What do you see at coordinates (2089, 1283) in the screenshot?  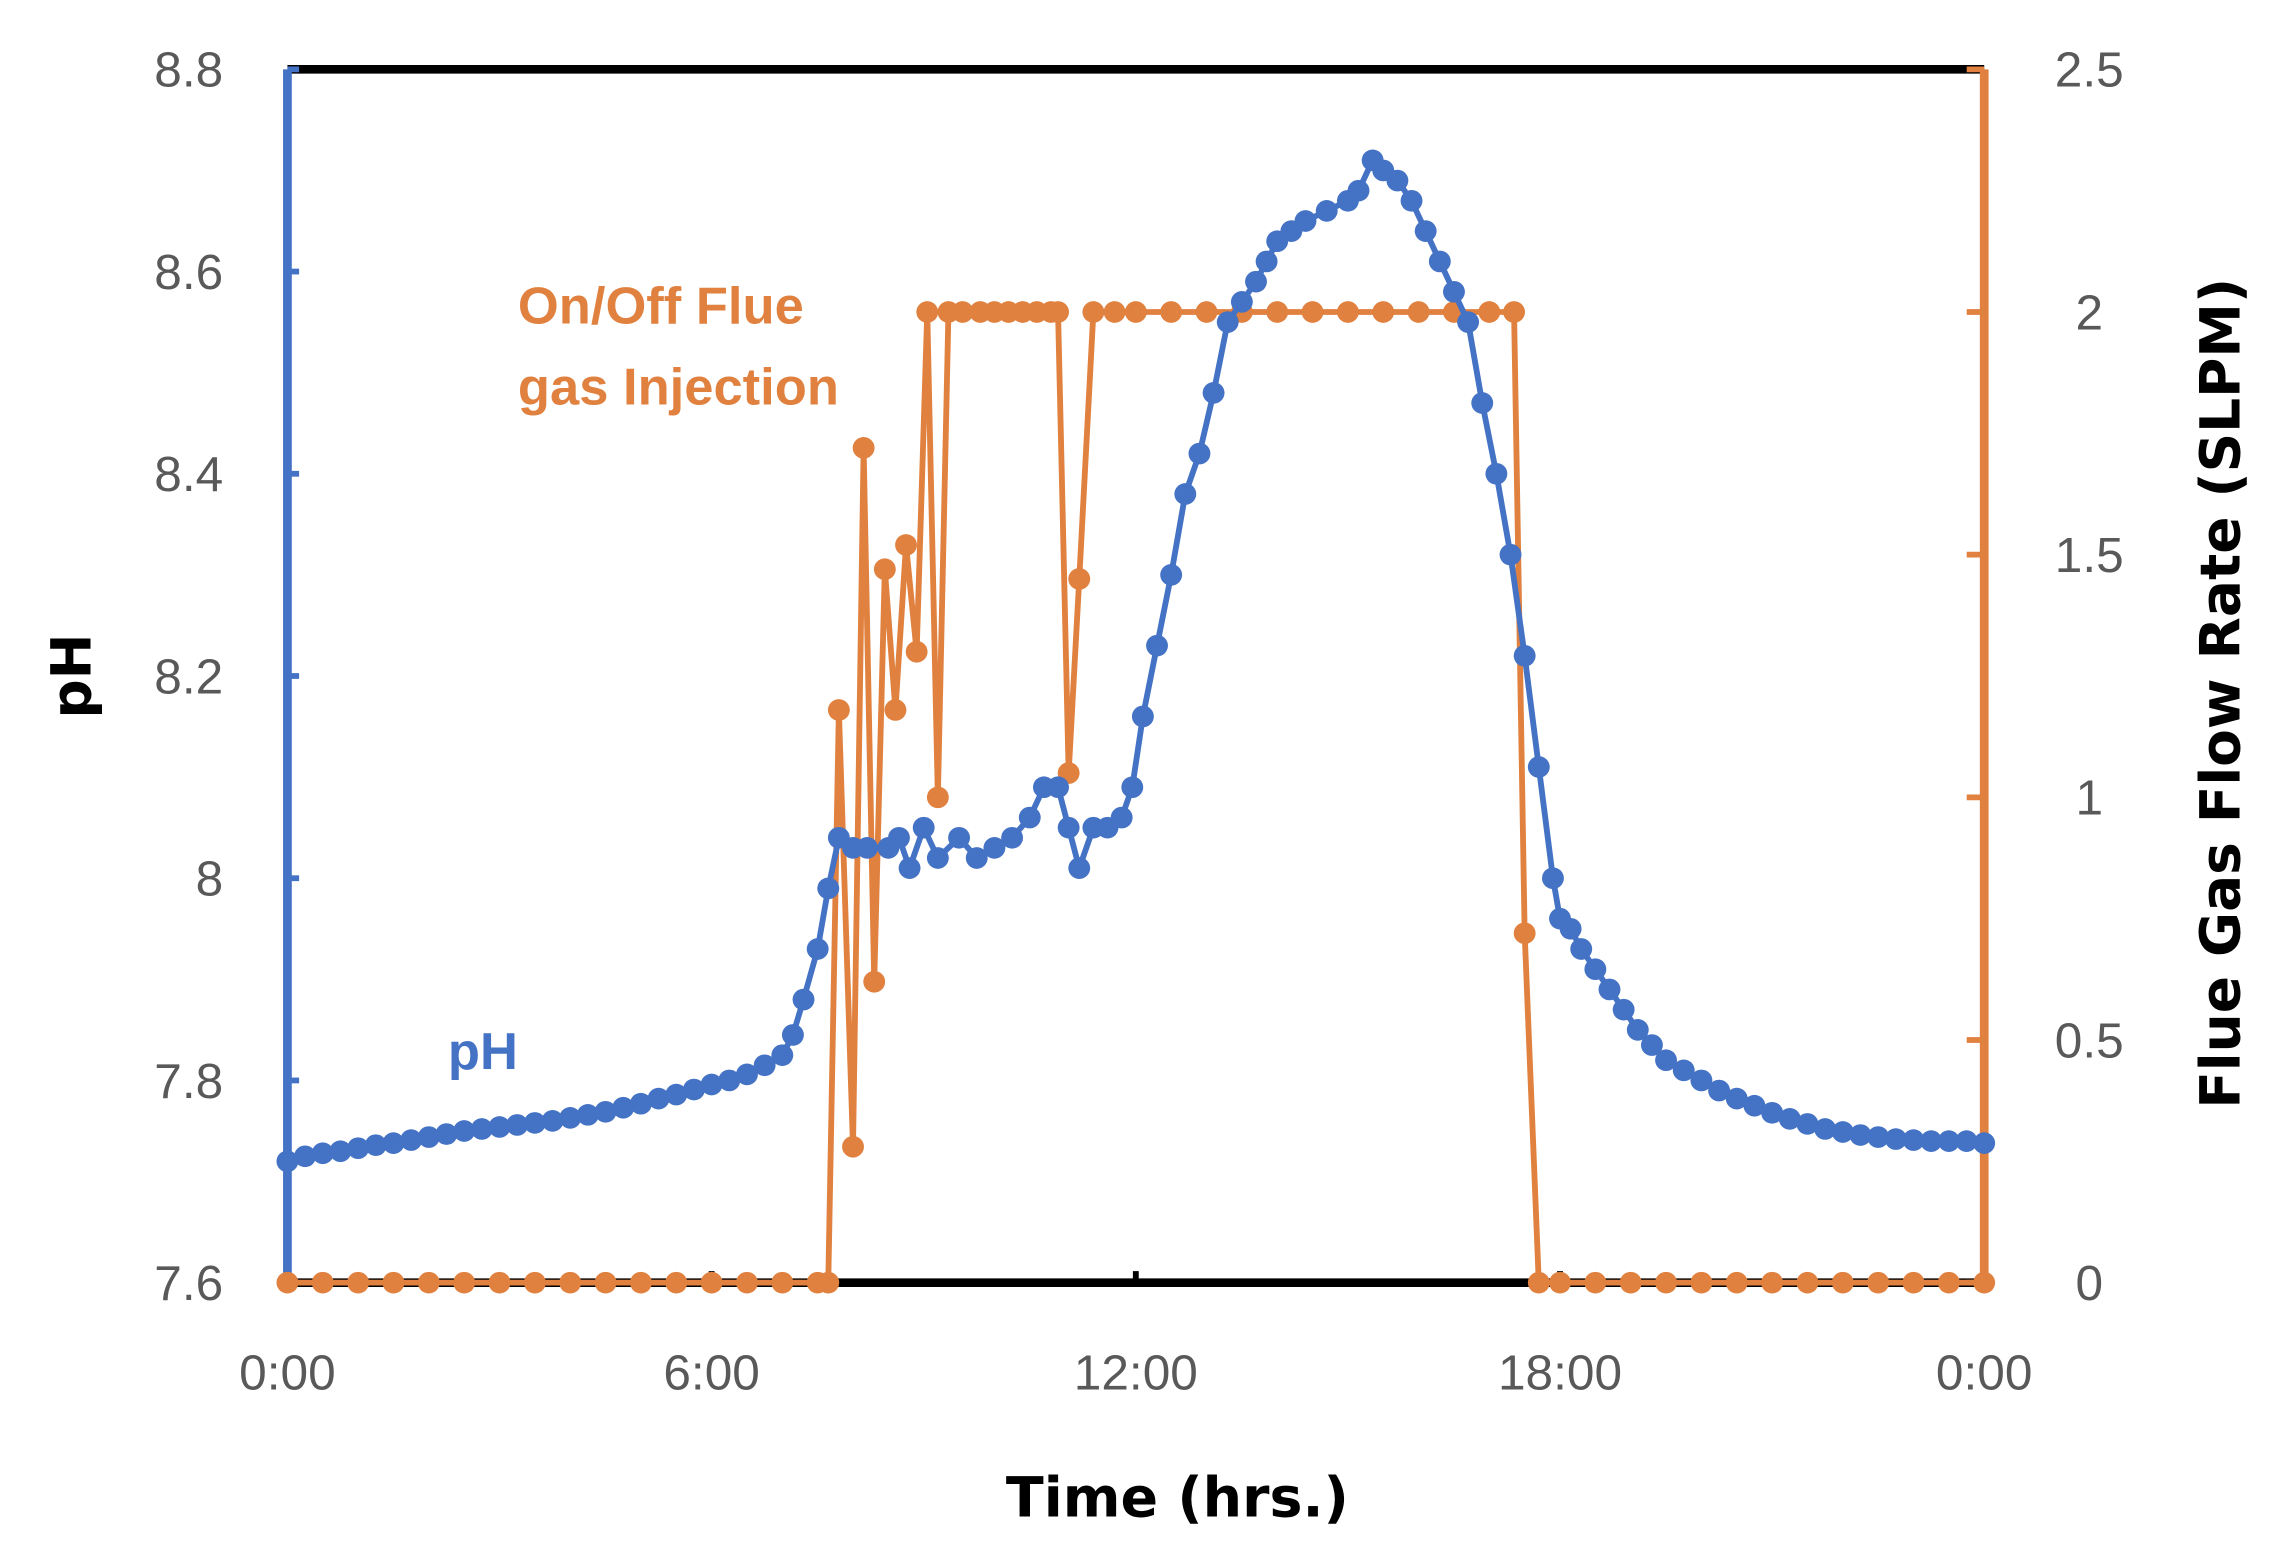 I see `y2-tick-label: 0` at bounding box center [2089, 1283].